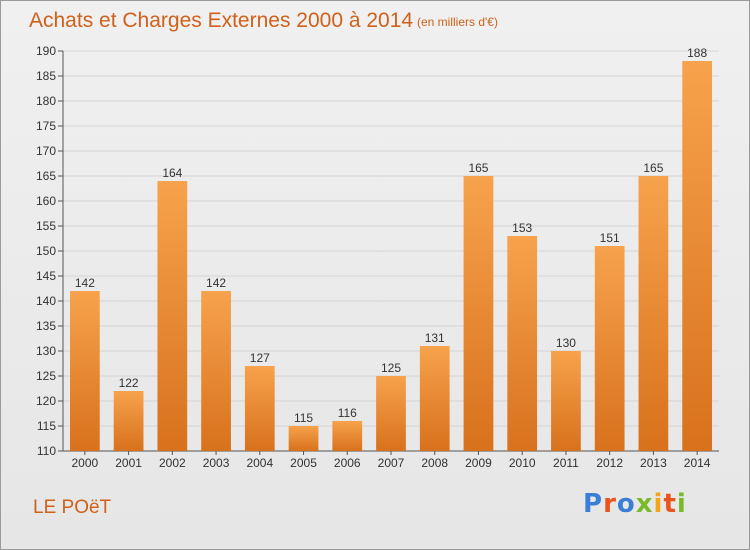 The height and width of the screenshot is (550, 750). Describe the element at coordinates (522, 228) in the screenshot. I see `bar-value-label: 153` at that location.